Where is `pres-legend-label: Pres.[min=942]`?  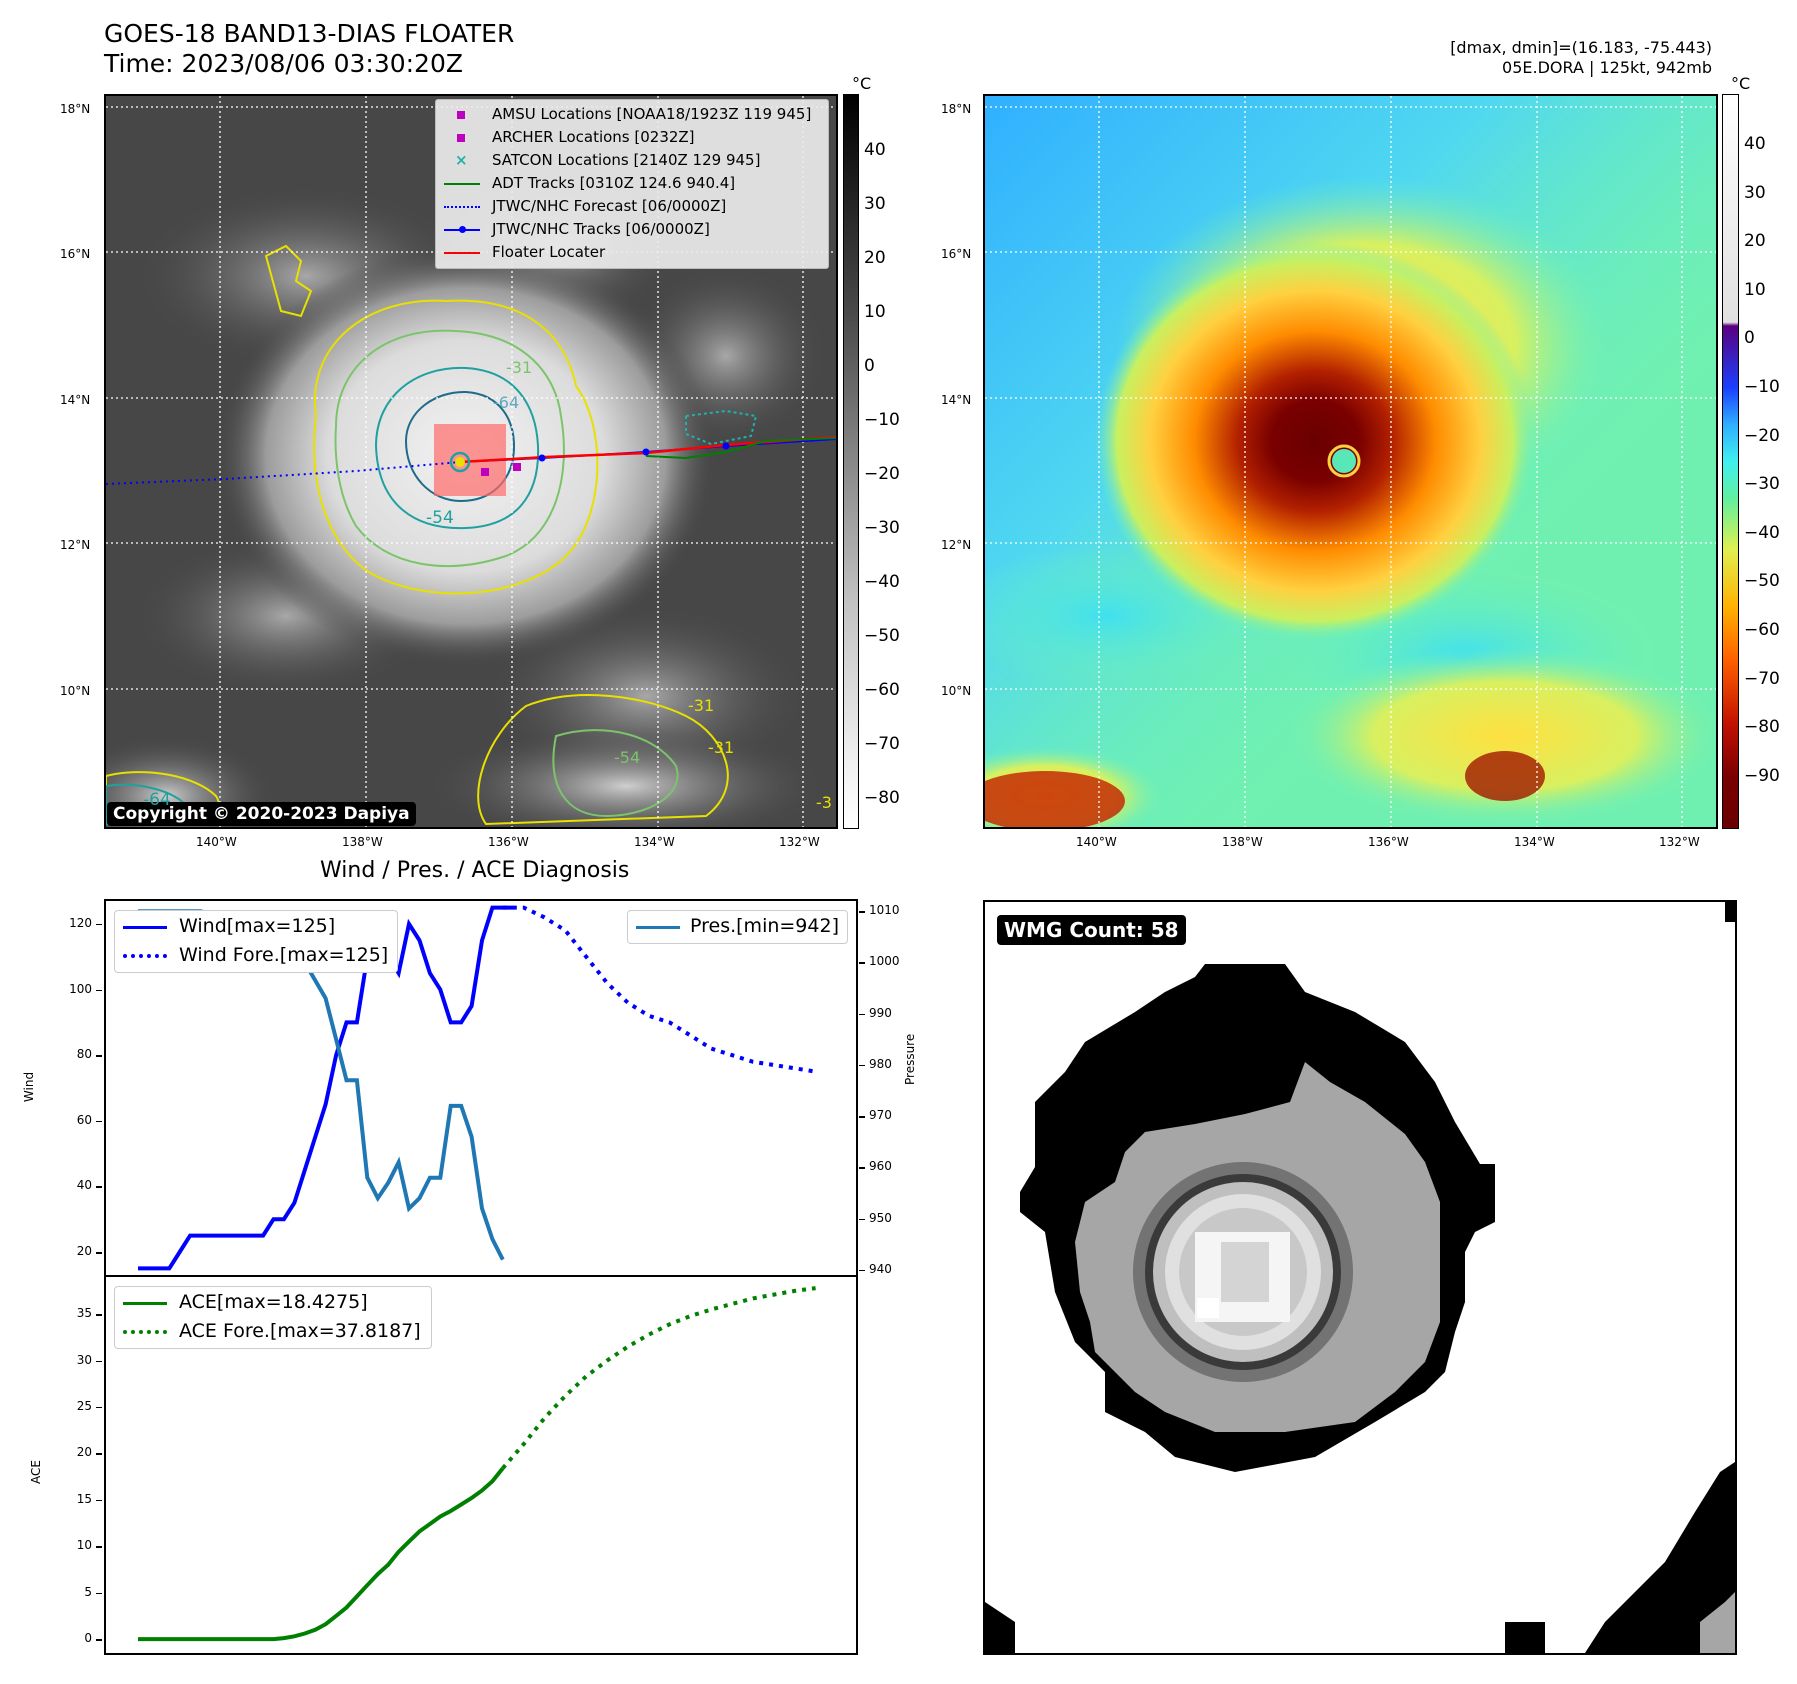
pres-legend-label: Pres.[min=942] is located at coordinates (764, 926).